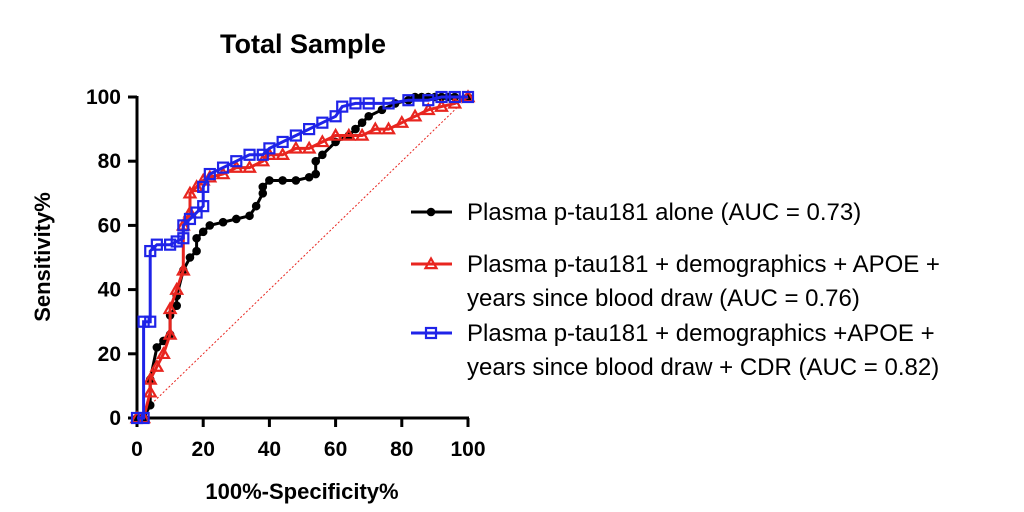 The height and width of the screenshot is (512, 1024). I want to click on x-tick-label: 60, so click(335, 449).